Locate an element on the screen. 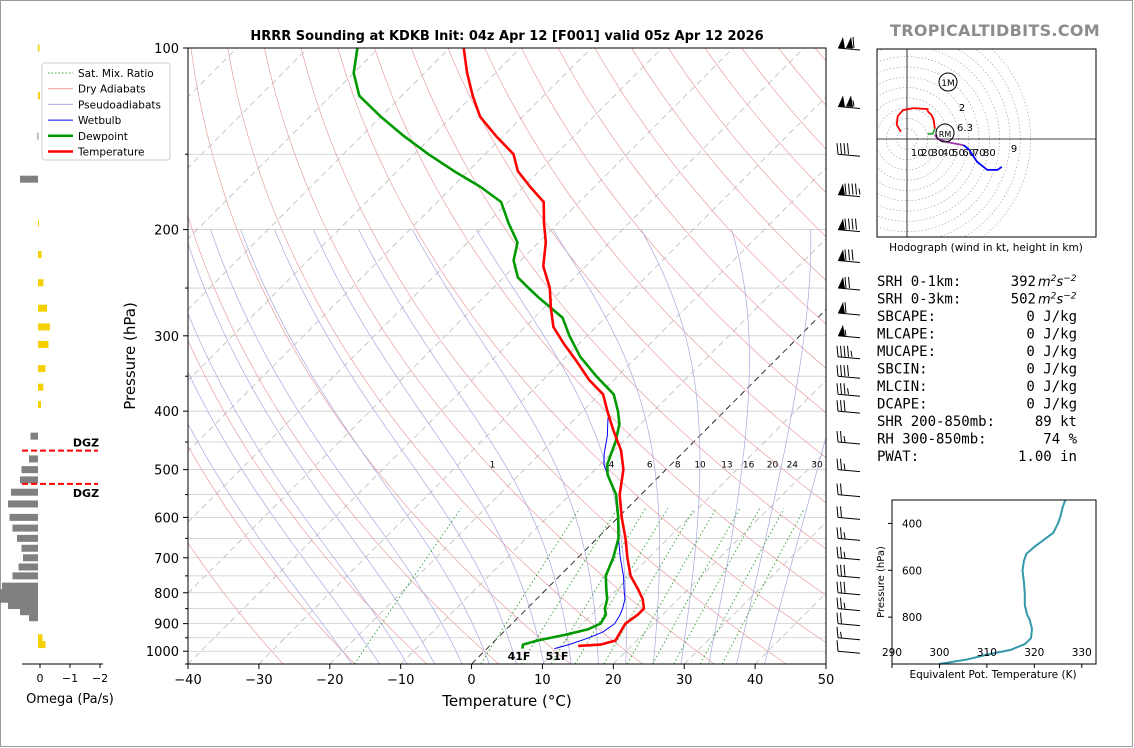  omega-axis-title: Omega (Pa/s) is located at coordinates (70, 699).